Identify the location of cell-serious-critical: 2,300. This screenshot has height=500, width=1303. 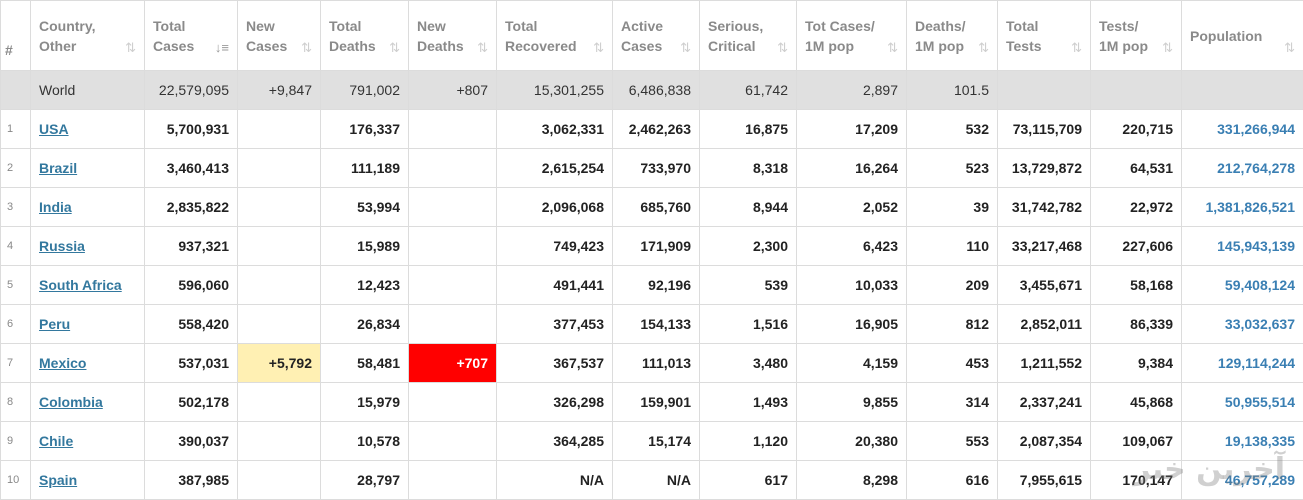
(748, 246).